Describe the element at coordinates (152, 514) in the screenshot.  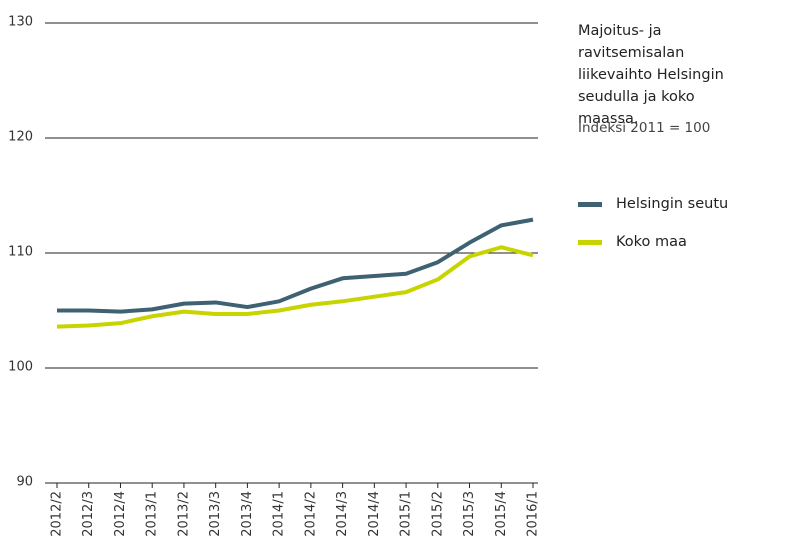
I see `x-tick-label: 2013/1` at that location.